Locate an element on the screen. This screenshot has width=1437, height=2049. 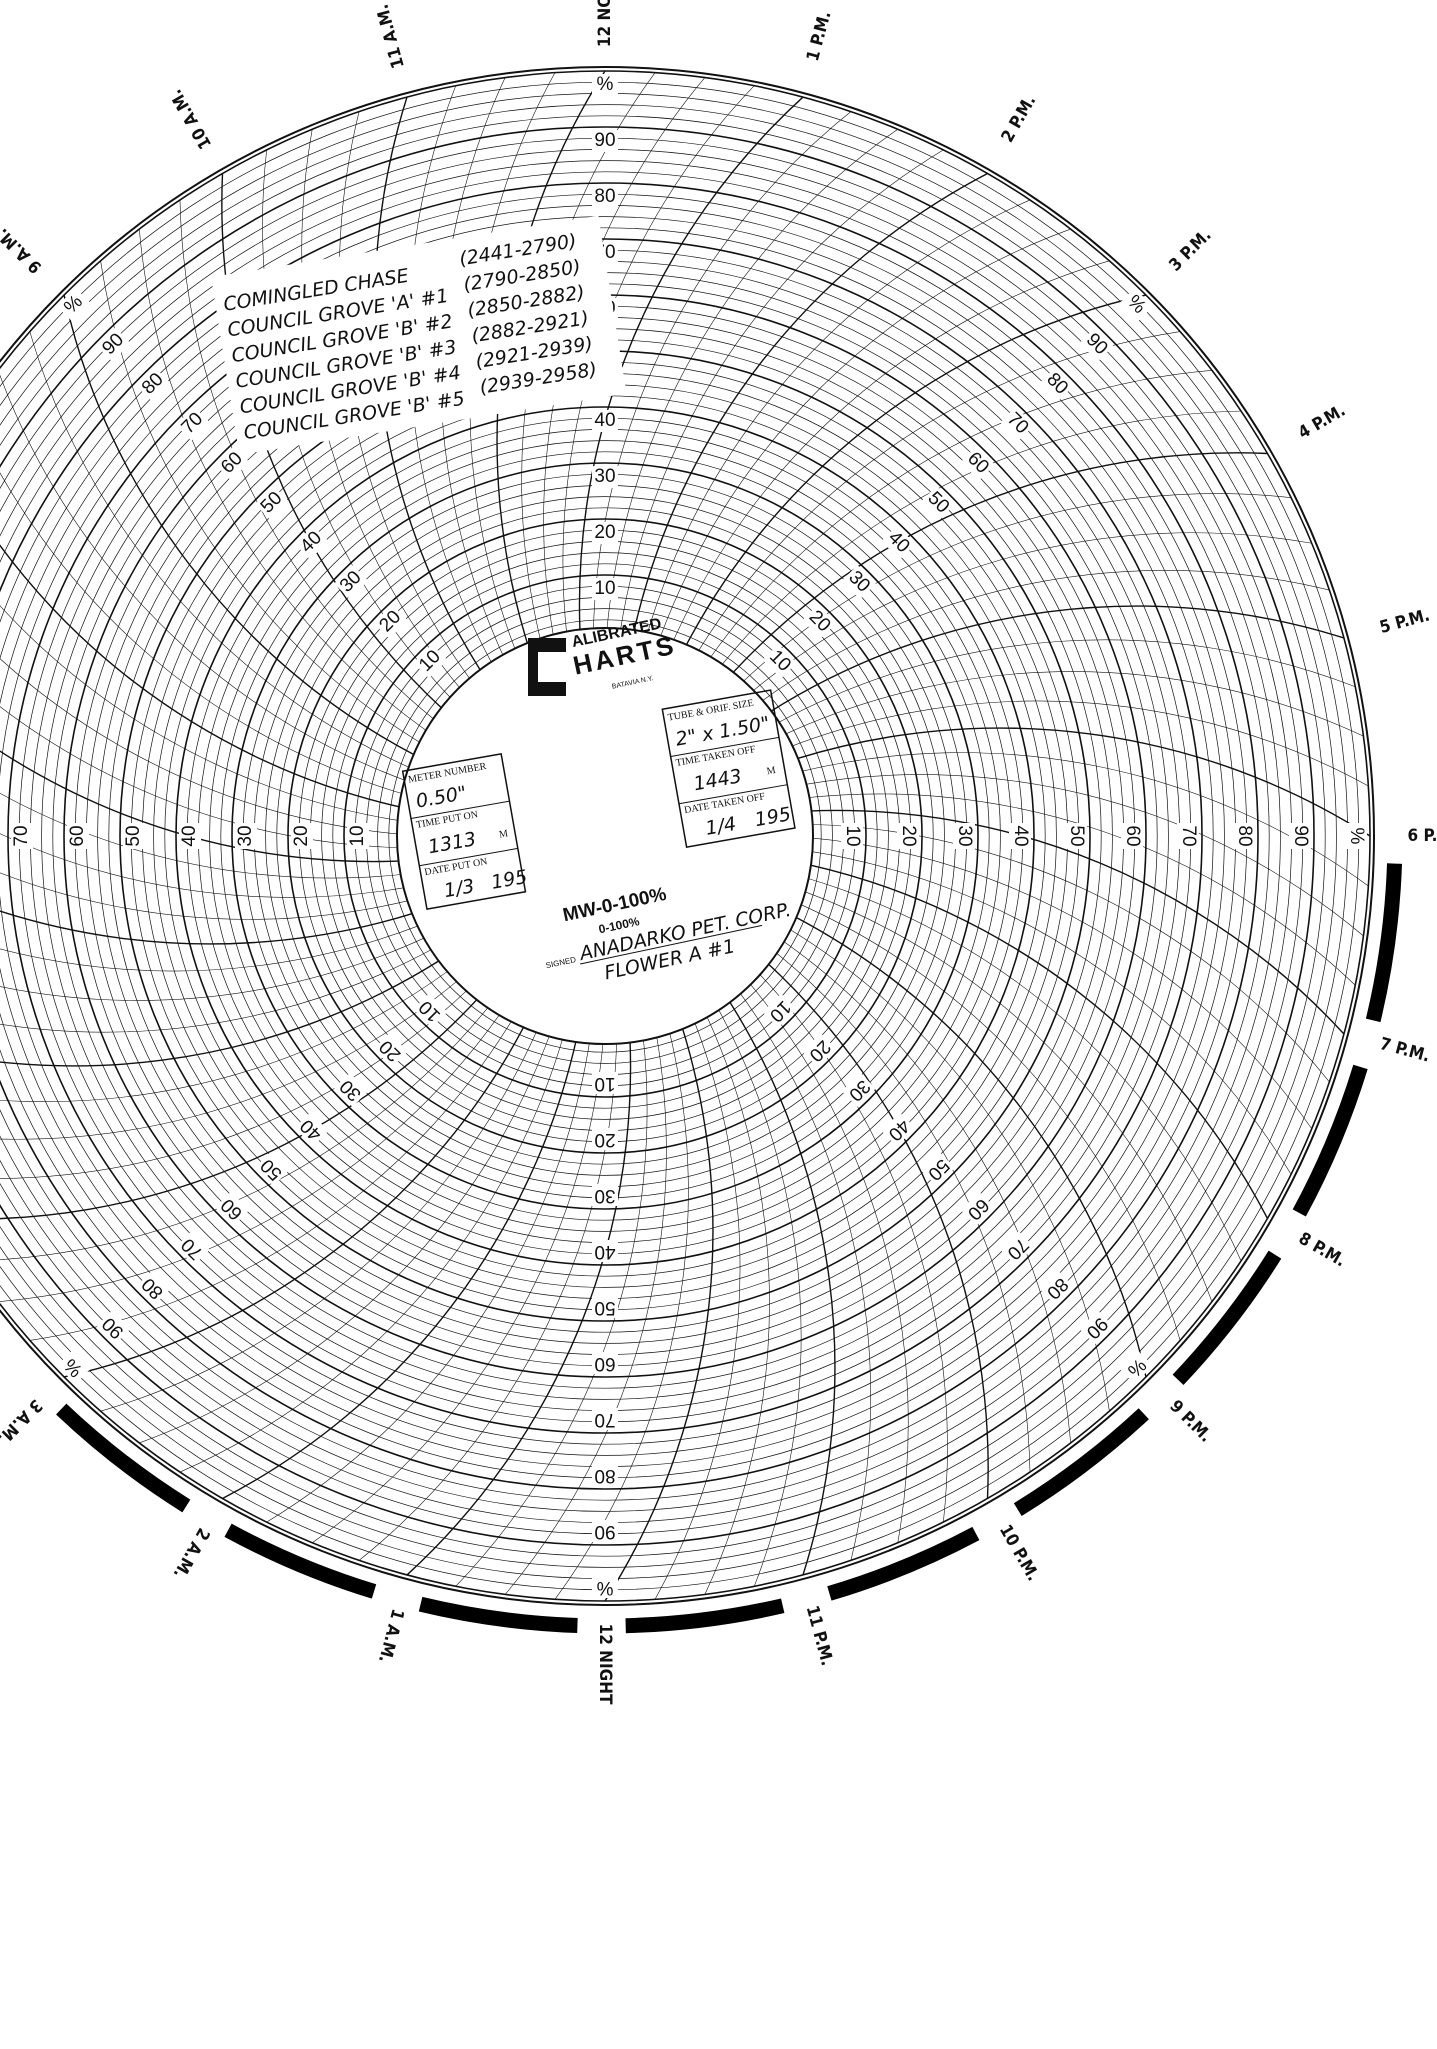
scale-label: 10 is located at coordinates (780, 661).